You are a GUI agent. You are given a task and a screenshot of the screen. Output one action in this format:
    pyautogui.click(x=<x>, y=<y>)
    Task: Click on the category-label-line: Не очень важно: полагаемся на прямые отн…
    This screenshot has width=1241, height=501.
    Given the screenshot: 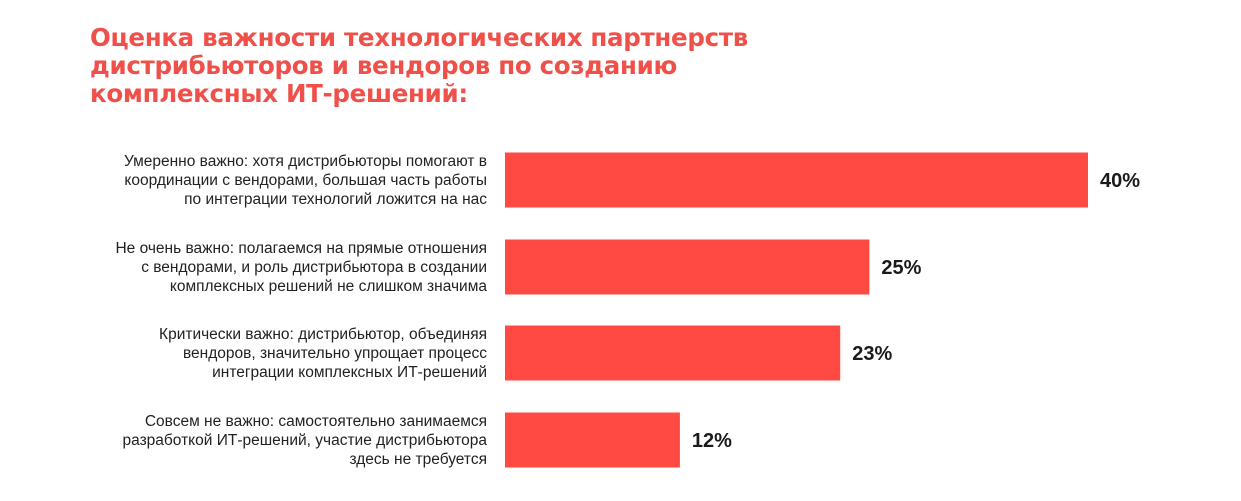 What is the action you would take?
    pyautogui.click(x=301, y=248)
    